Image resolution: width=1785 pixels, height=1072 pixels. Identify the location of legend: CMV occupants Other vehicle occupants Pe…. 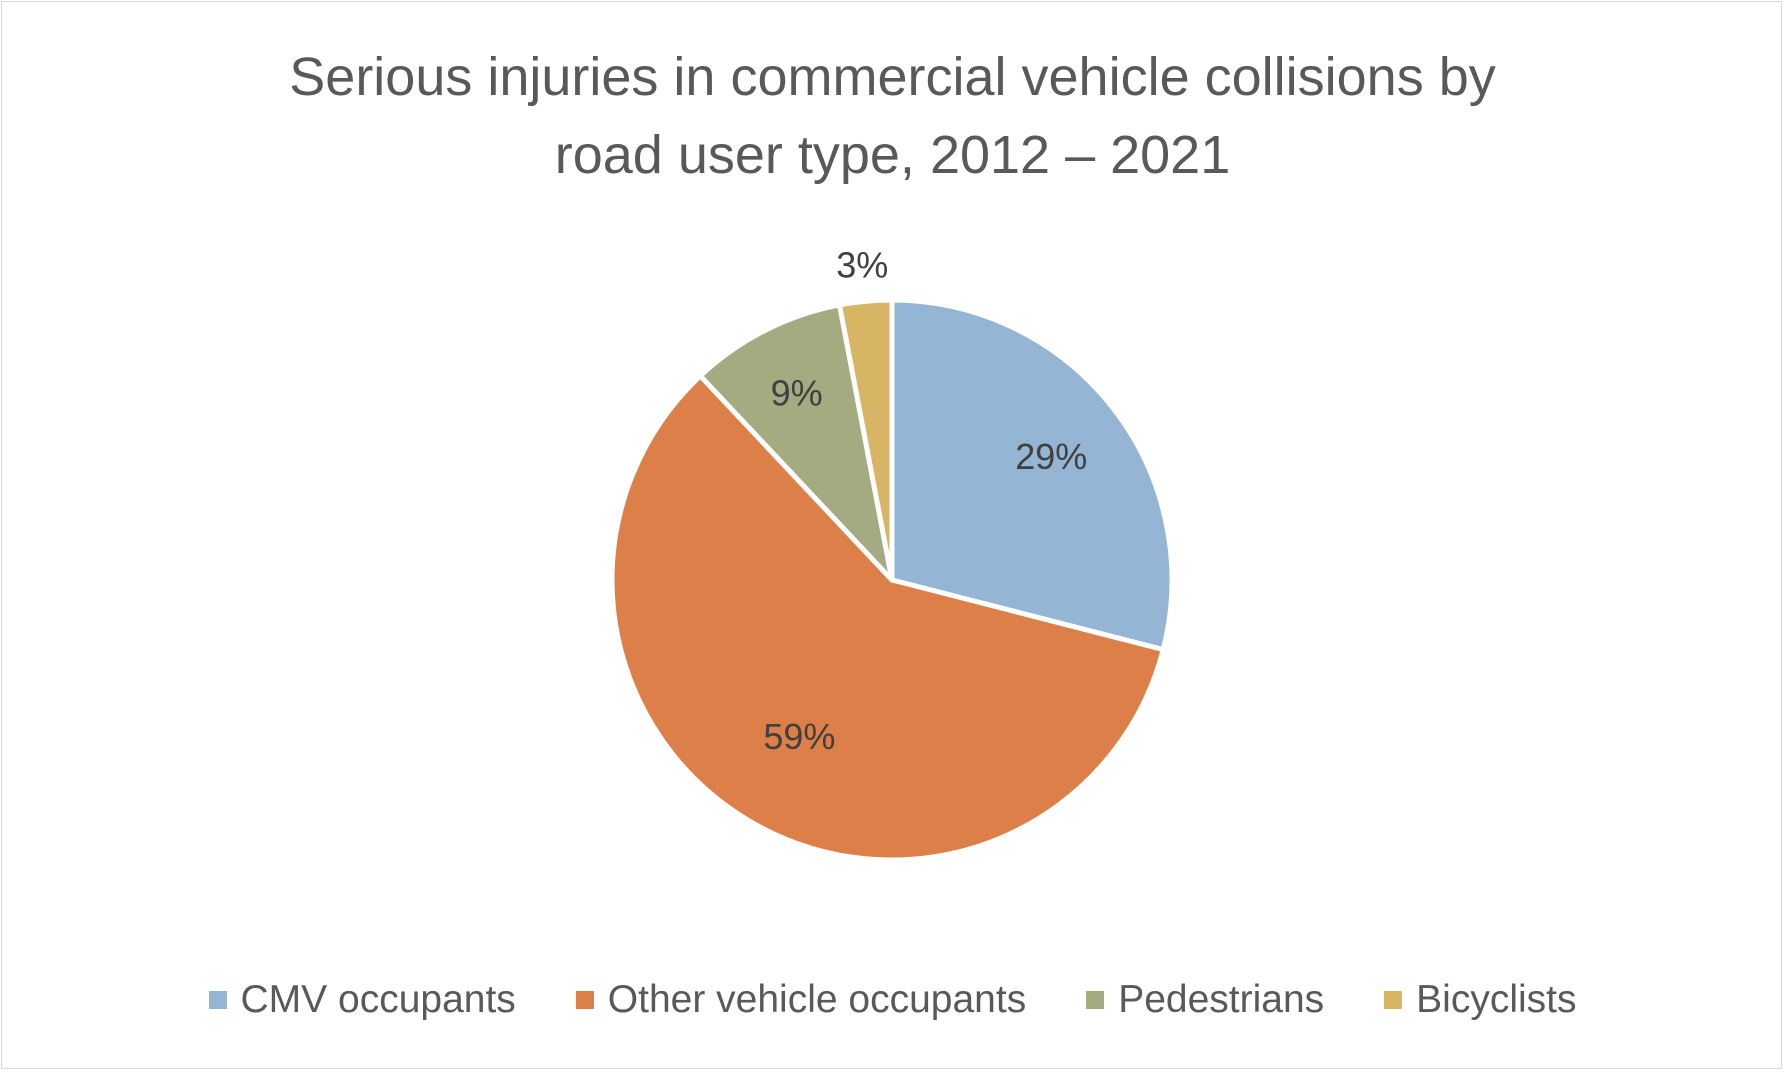
(892, 1000).